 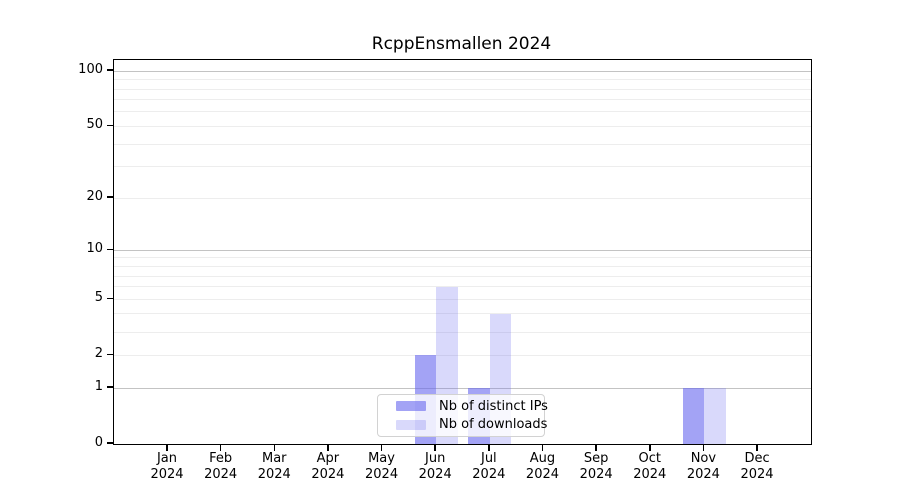 I want to click on y-tick-label: 5, so click(x=98, y=298).